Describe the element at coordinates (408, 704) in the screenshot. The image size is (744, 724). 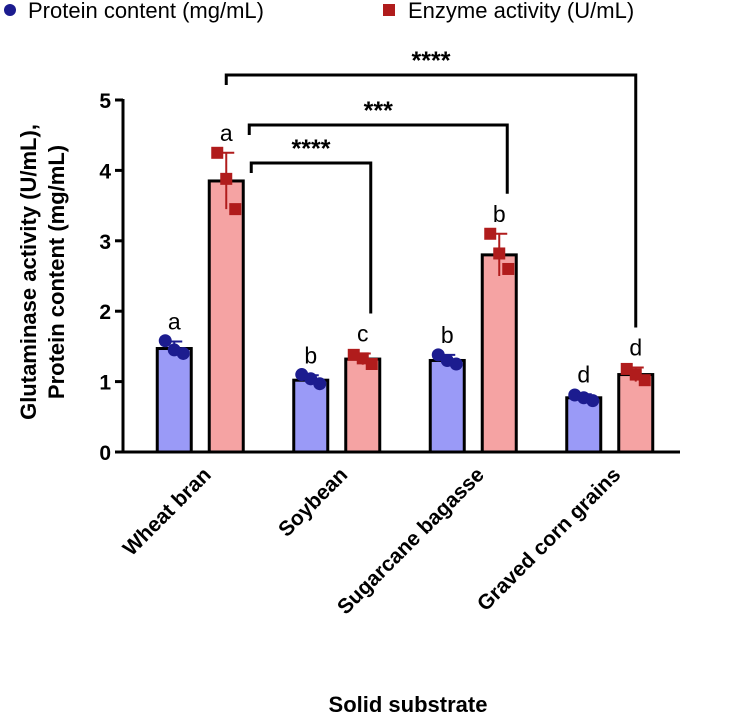
I see `x-axis-title: Solid substrate` at that location.